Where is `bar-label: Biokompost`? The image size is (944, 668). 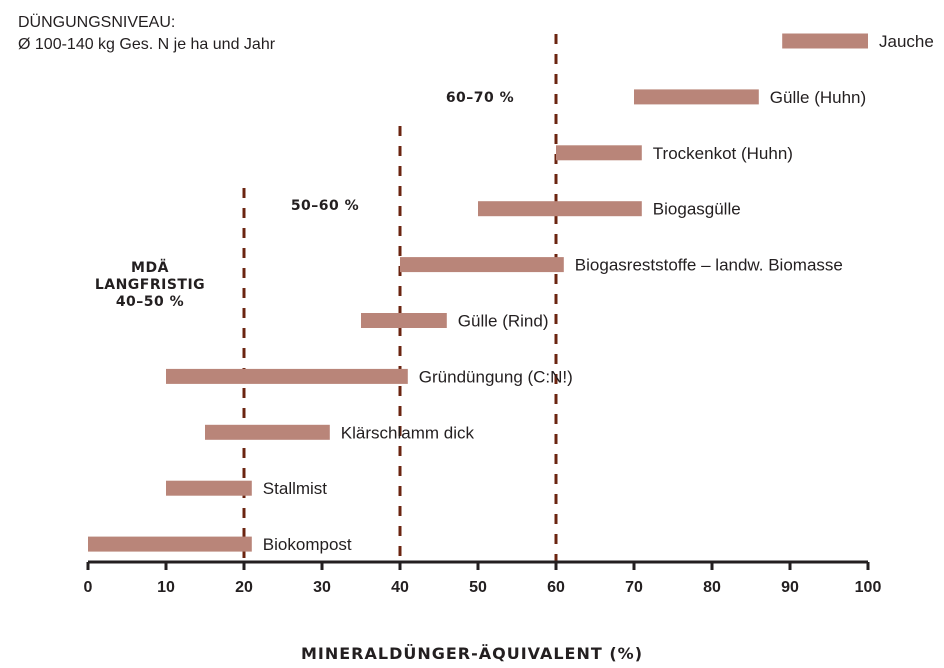
bar-label: Biokompost is located at coordinates (307, 544).